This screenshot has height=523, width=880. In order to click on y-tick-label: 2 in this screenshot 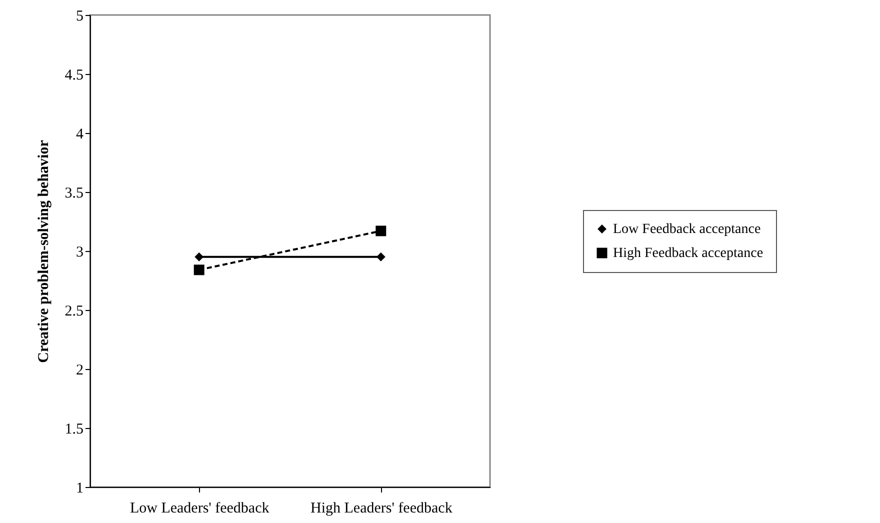, I will do `click(80, 370)`.